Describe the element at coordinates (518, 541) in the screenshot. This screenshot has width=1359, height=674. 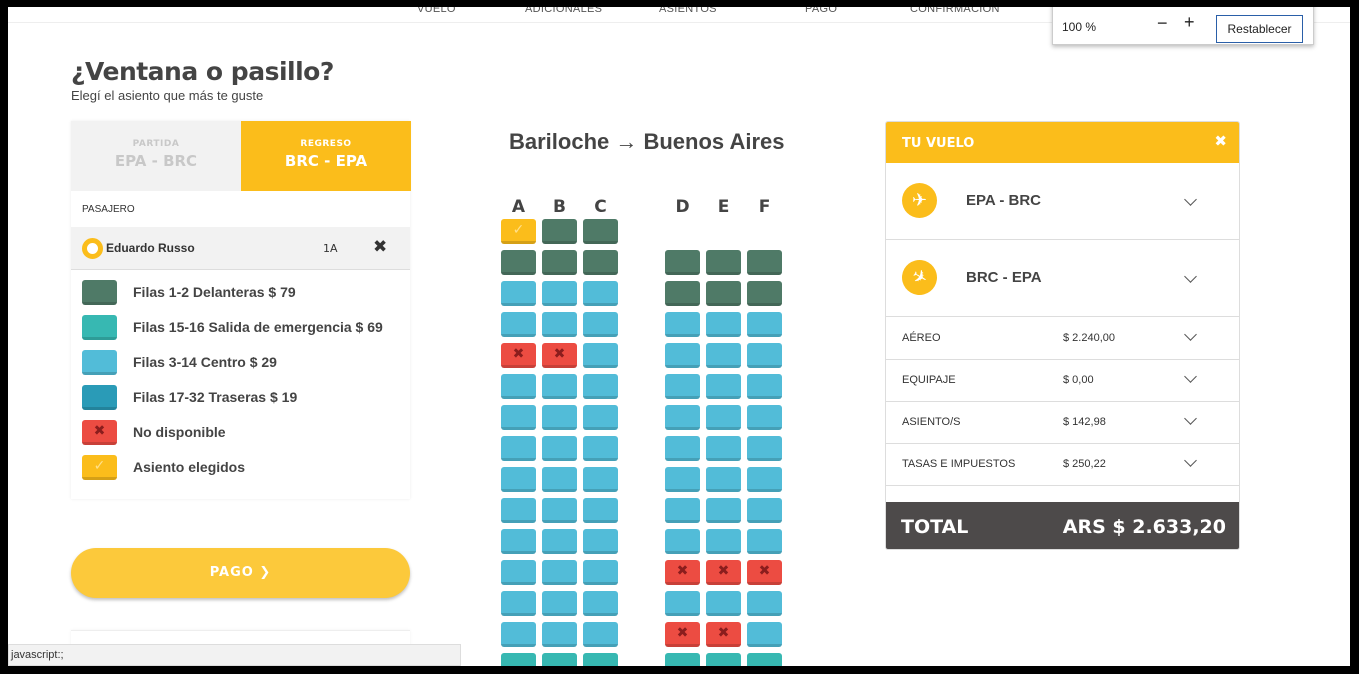
I see `seat-11A` at that location.